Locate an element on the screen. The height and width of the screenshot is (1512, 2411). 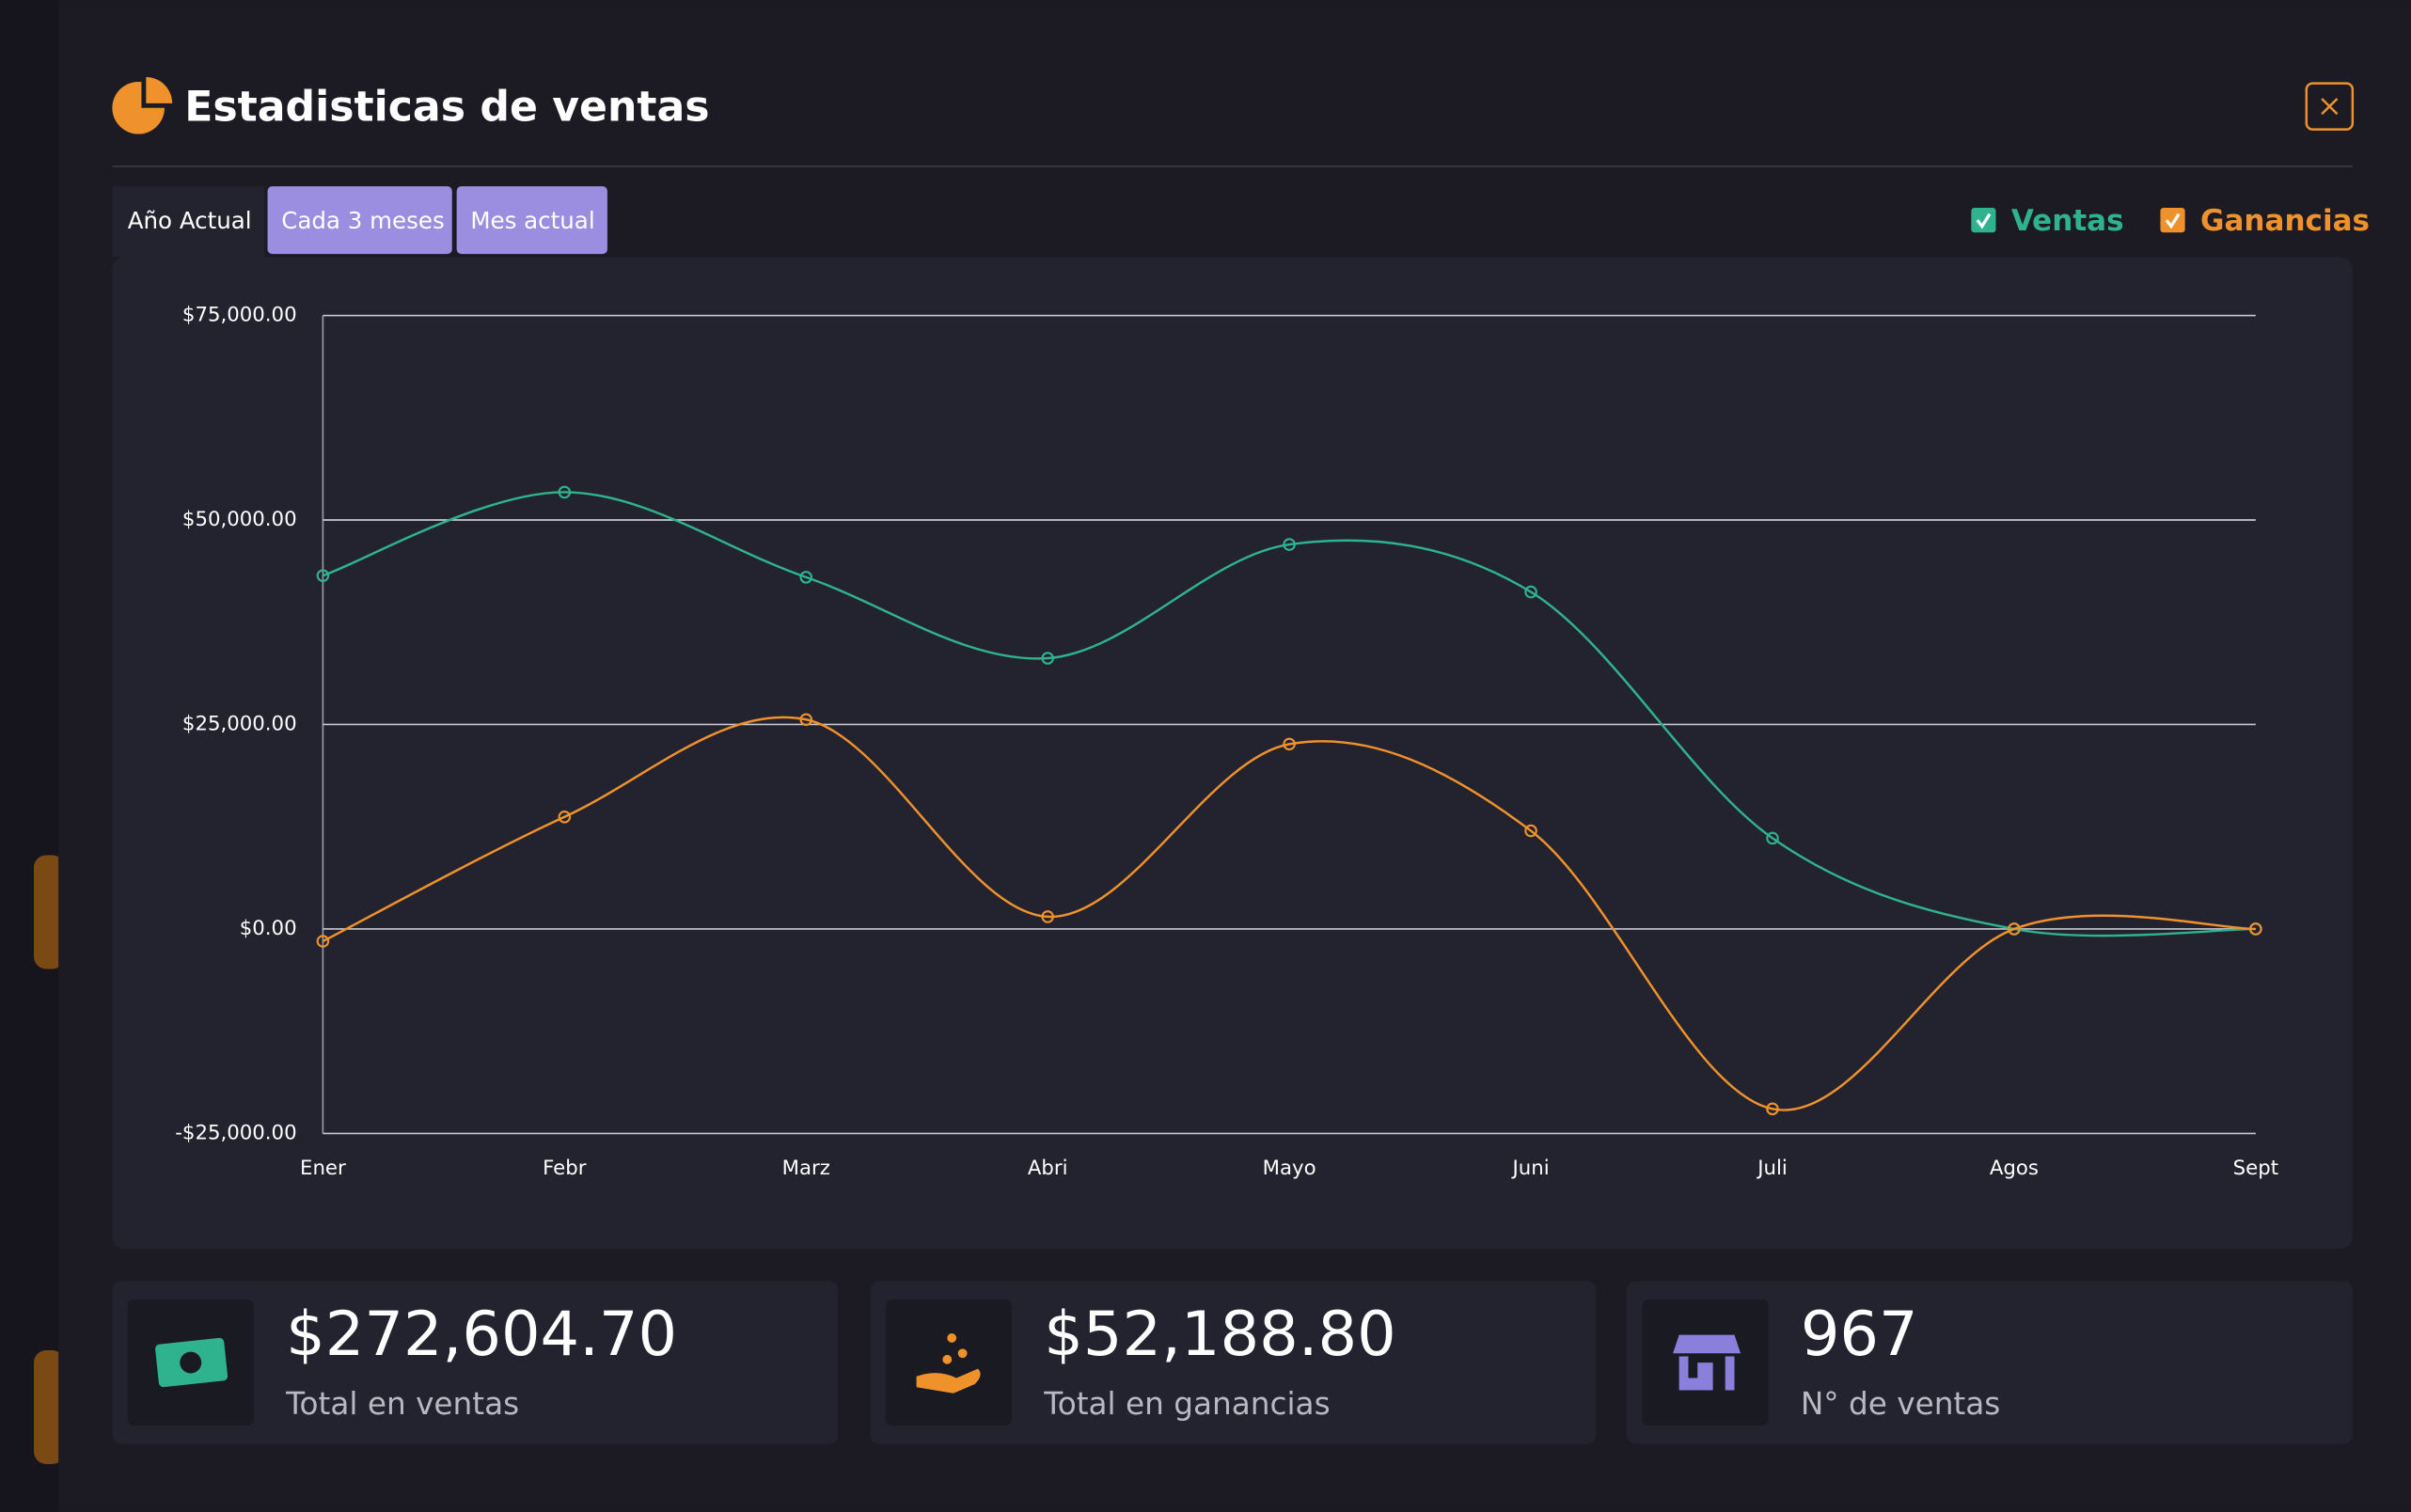
tab-label: Mes actual is located at coordinates (532, 220).